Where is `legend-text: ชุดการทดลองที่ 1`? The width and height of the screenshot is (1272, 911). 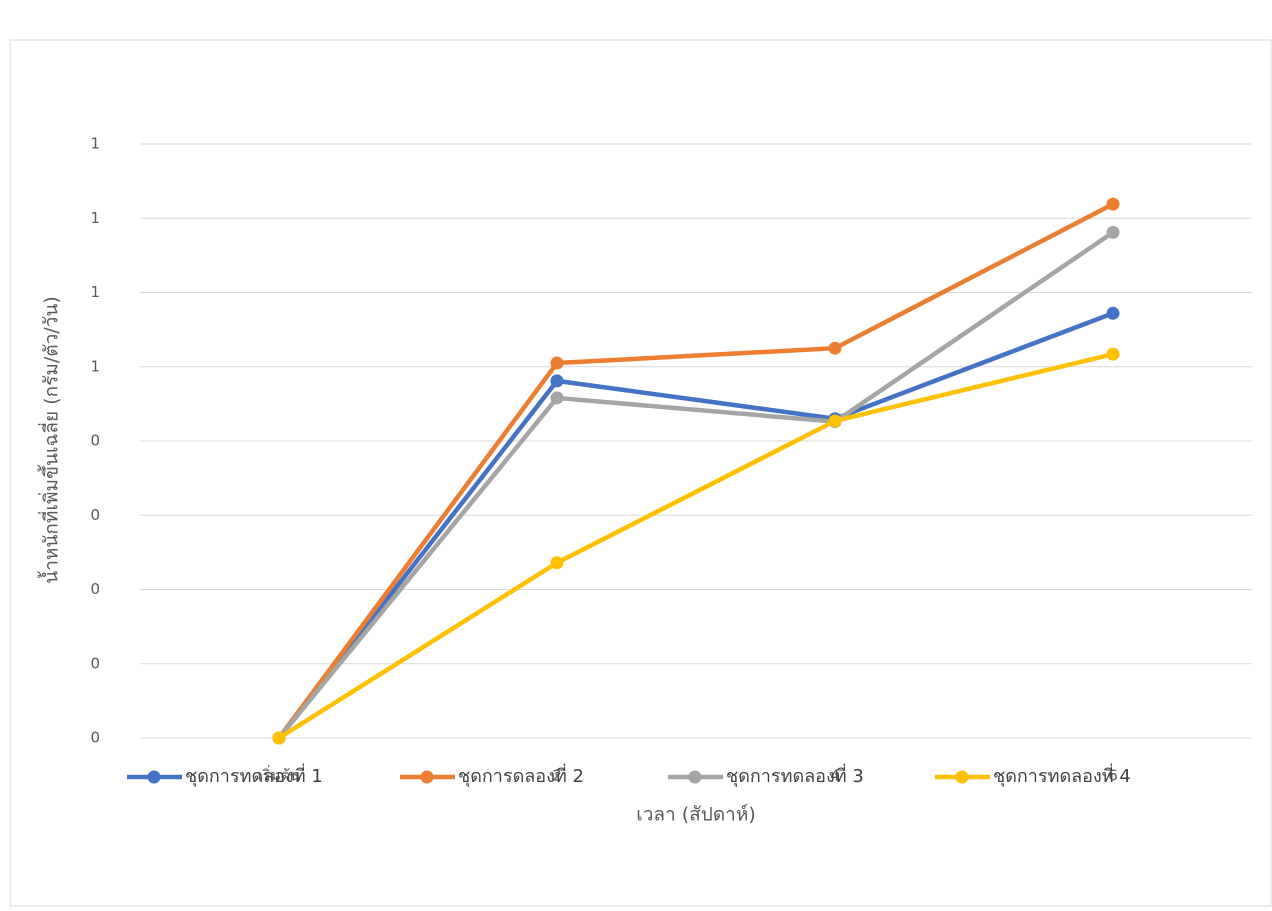 legend-text: ชุดการทดลองที่ 1 is located at coordinates (254, 775).